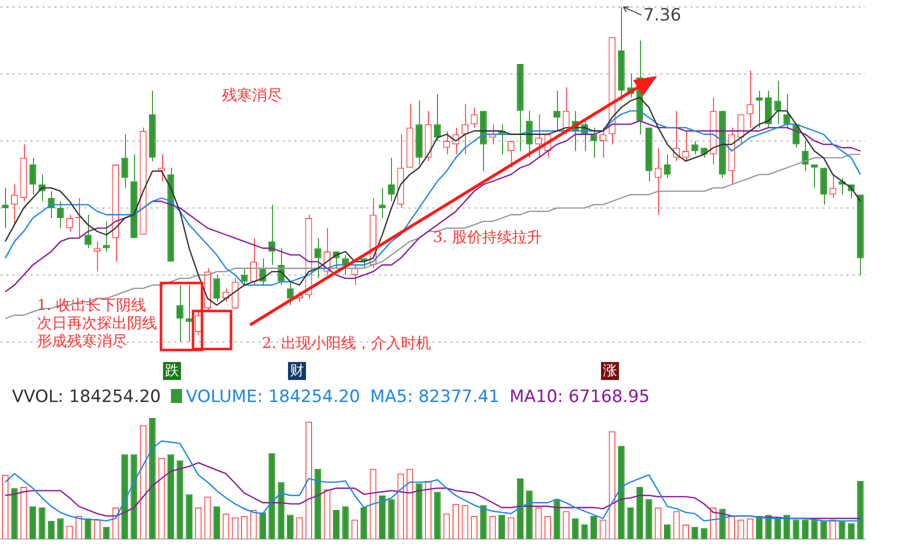 The image size is (899, 551). I want to click on annotation: 2. 出现小阳线，介入时机, so click(347, 343).